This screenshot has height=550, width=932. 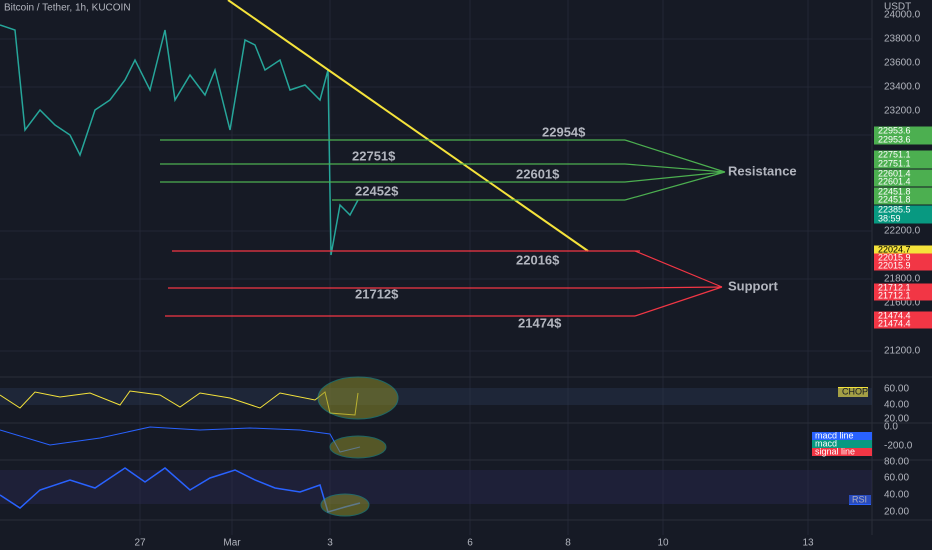 I want to click on chop-band, so click(x=436, y=396).